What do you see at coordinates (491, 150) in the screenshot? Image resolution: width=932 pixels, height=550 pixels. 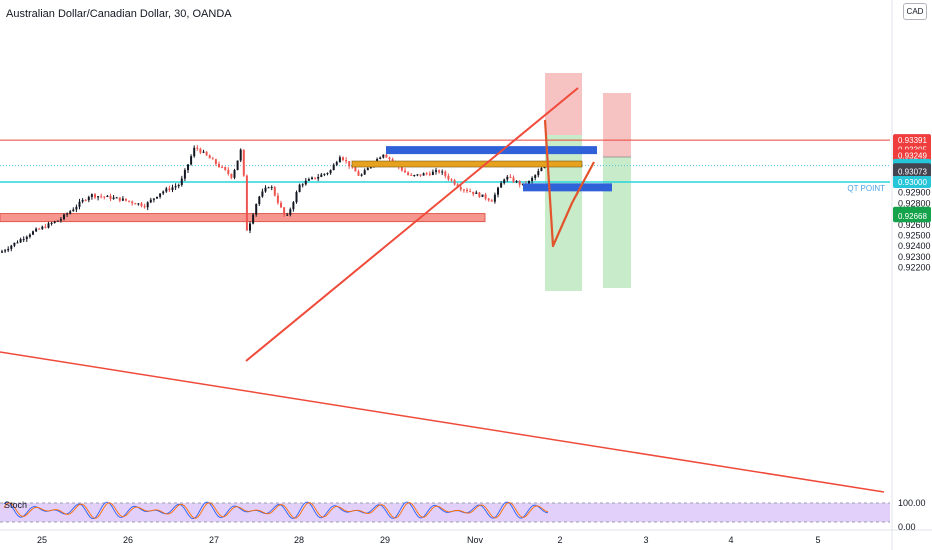 I see `resistance-bar` at bounding box center [491, 150].